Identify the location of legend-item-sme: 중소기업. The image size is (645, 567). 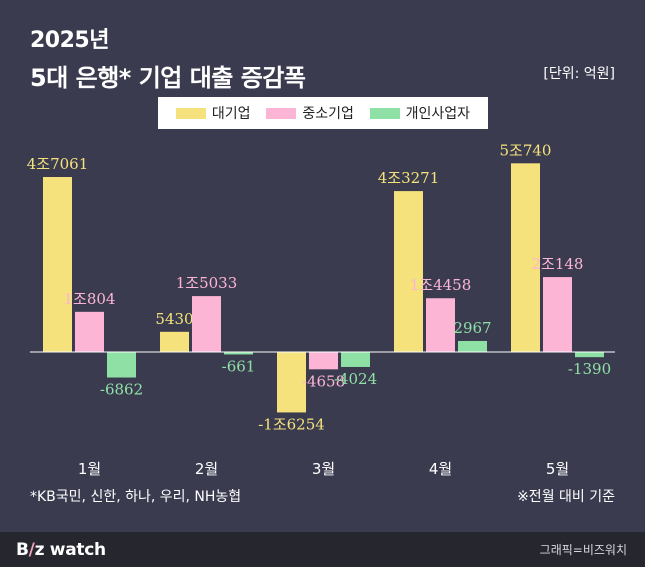
(310, 113).